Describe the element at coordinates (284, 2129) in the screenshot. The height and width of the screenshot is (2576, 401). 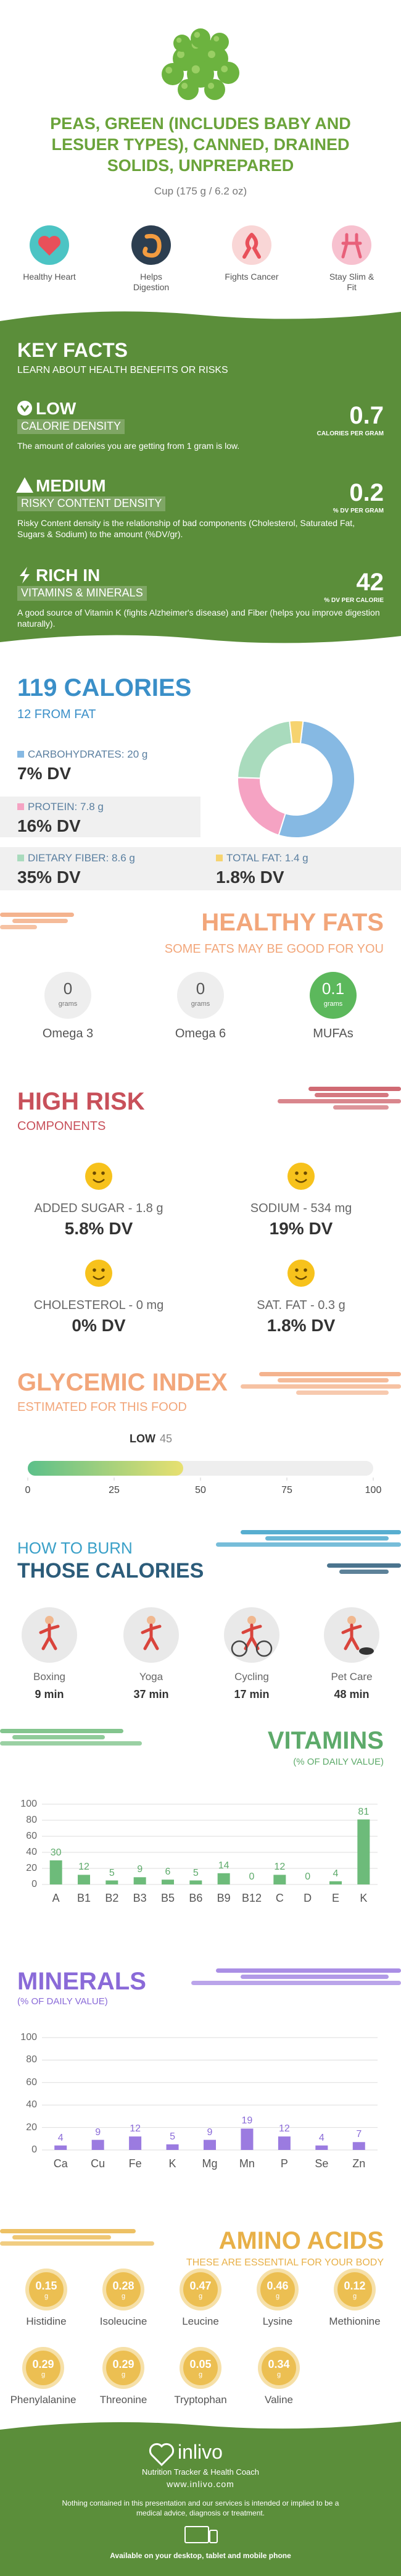
I see `bar-value-label: 12` at that location.